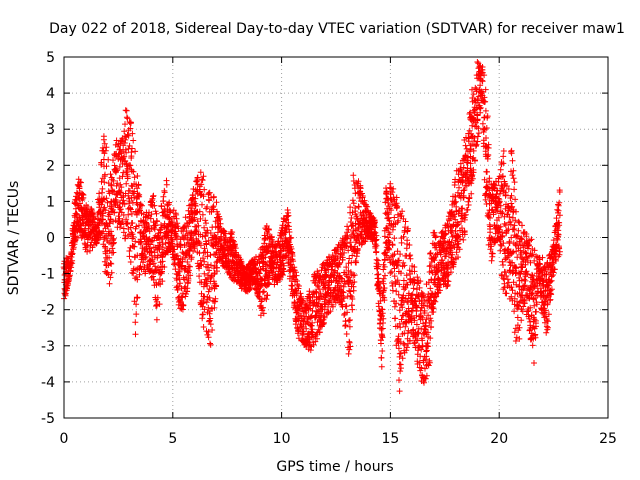  I want to click on y-tick-label: 5, so click(50, 58).